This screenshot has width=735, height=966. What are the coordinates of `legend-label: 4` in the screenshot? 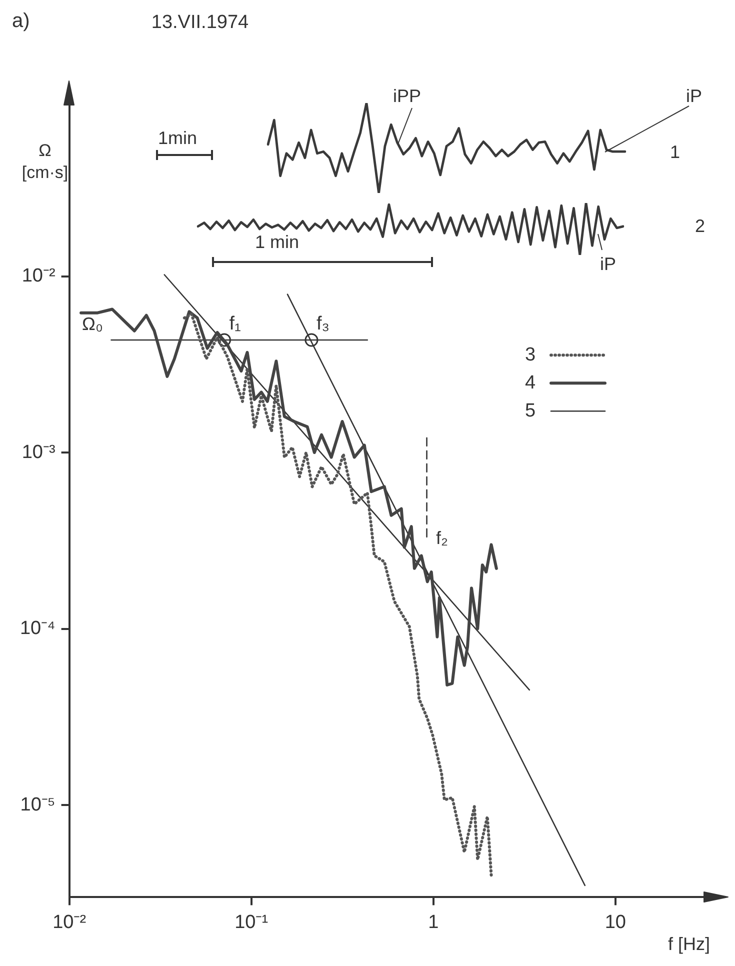 It's located at (530, 383).